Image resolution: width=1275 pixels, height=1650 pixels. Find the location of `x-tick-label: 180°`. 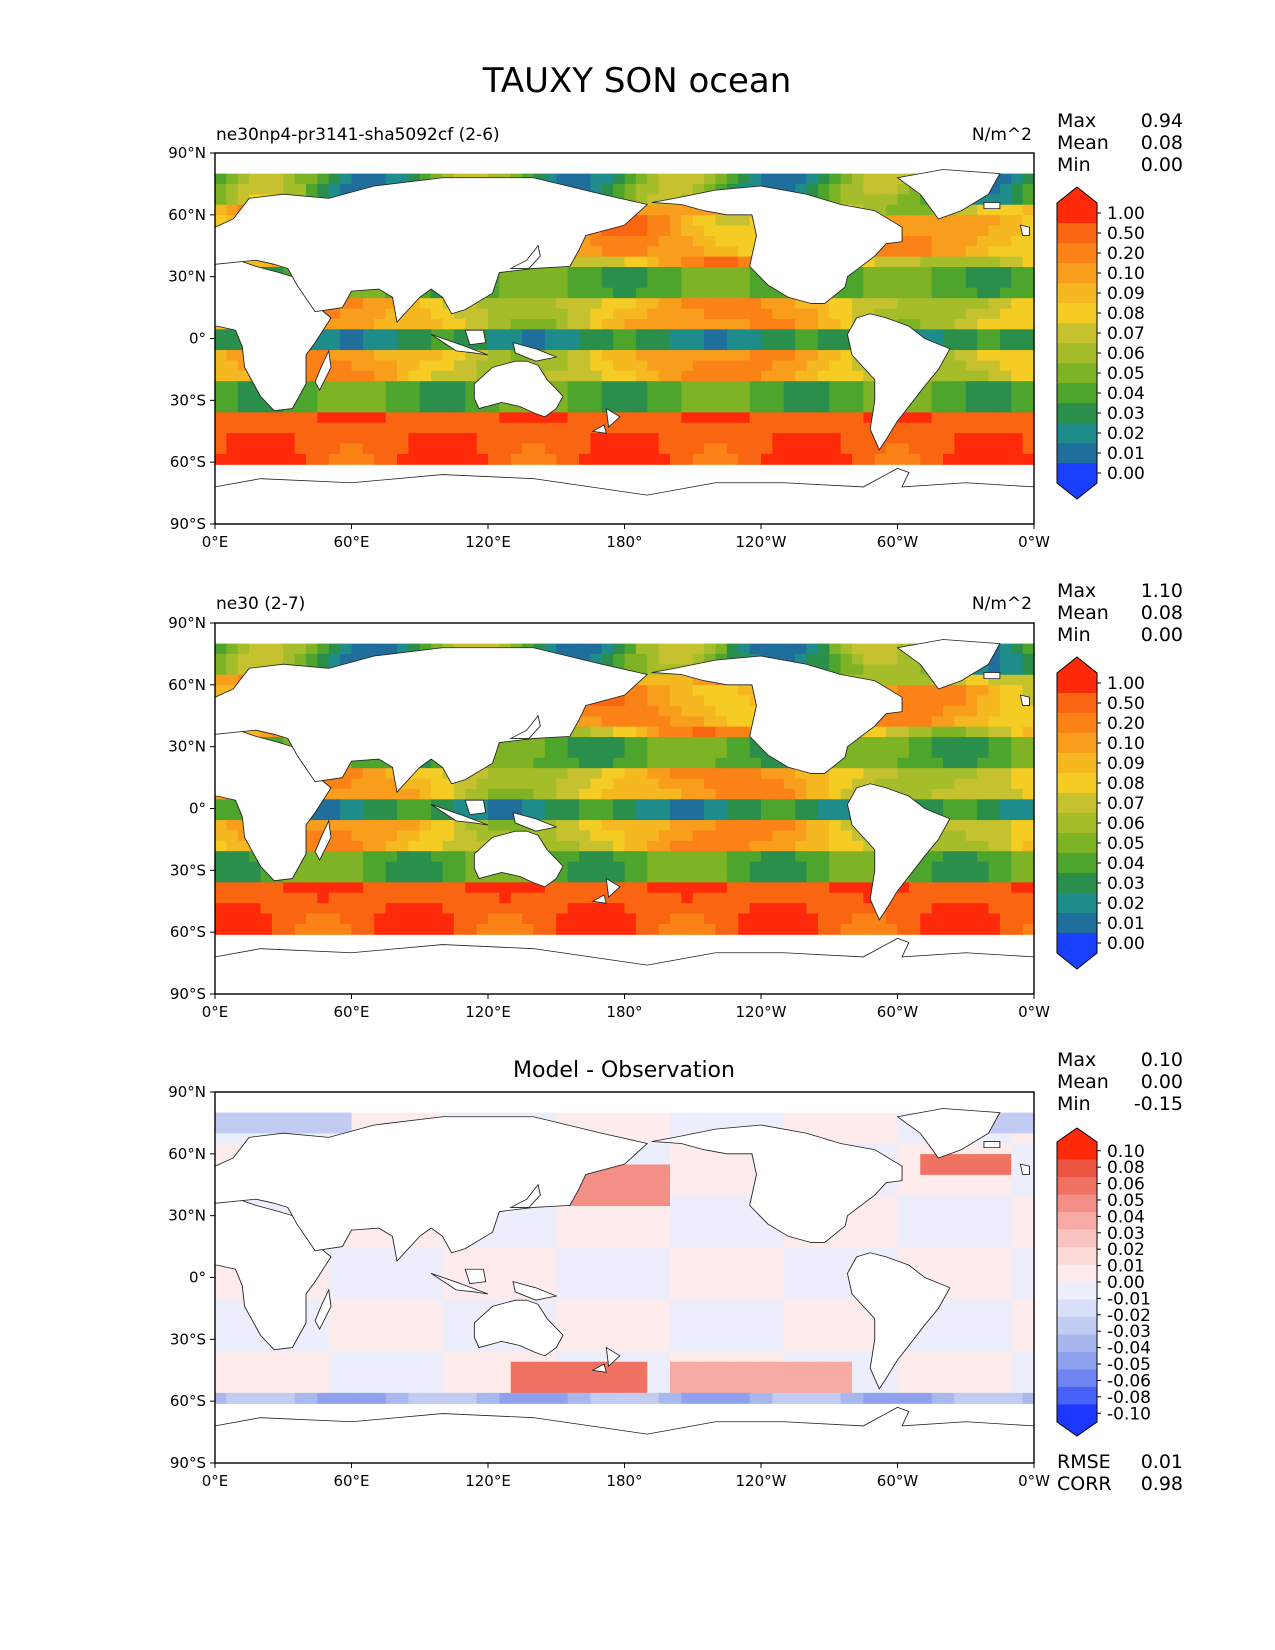

x-tick-label: 180° is located at coordinates (624, 1012).